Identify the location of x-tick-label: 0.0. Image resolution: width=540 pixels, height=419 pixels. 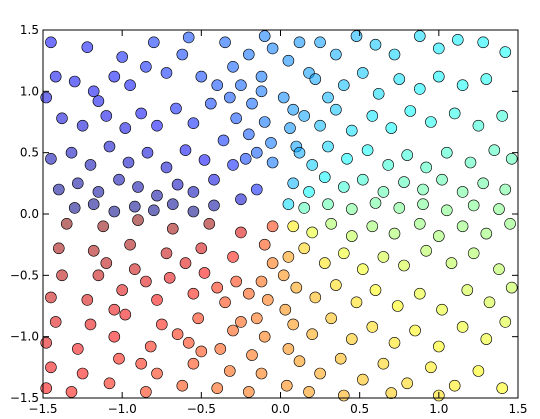
(280, 409).